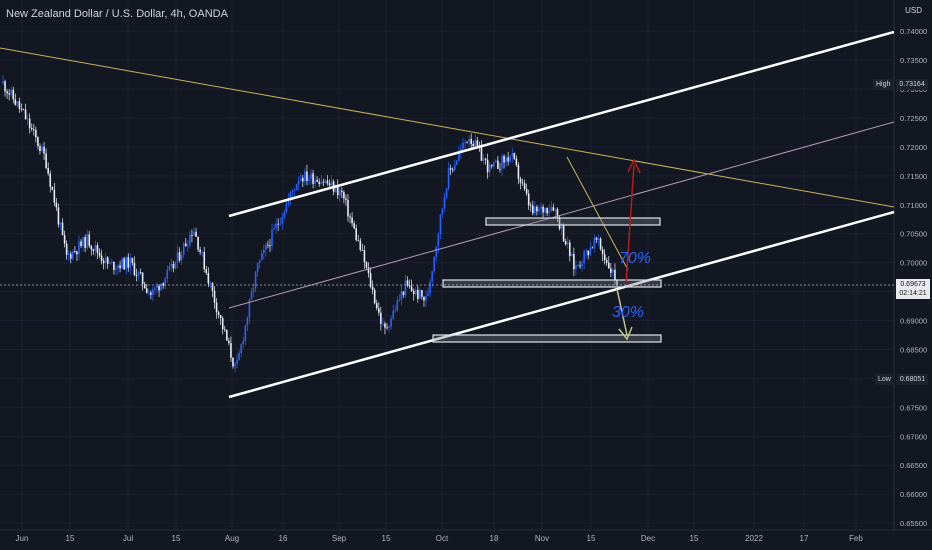 The image size is (932, 550). I want to click on time-tick-label: Sep, so click(339, 538).